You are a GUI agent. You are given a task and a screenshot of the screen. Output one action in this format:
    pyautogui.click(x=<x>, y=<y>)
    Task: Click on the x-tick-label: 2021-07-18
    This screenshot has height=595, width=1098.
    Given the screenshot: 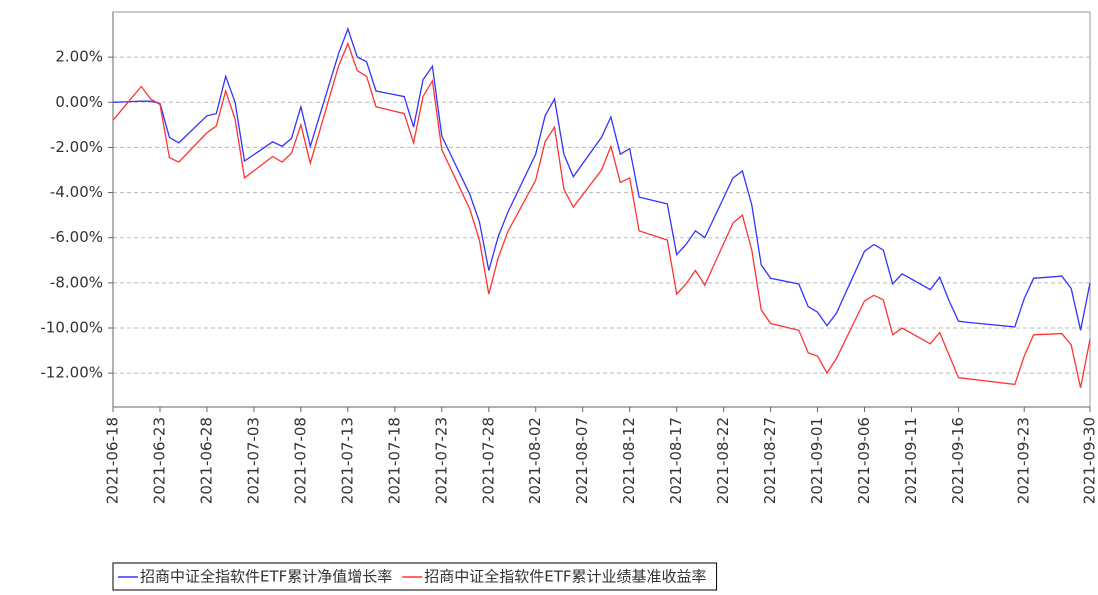 What is the action you would take?
    pyautogui.click(x=394, y=460)
    